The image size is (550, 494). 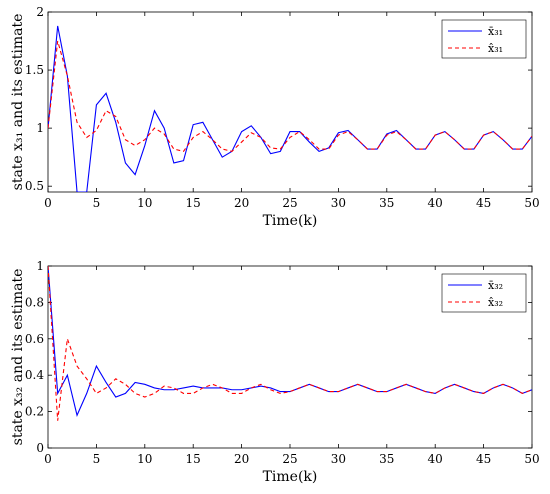 I want to click on y-tick-label: 1.5, so click(x=34, y=70).